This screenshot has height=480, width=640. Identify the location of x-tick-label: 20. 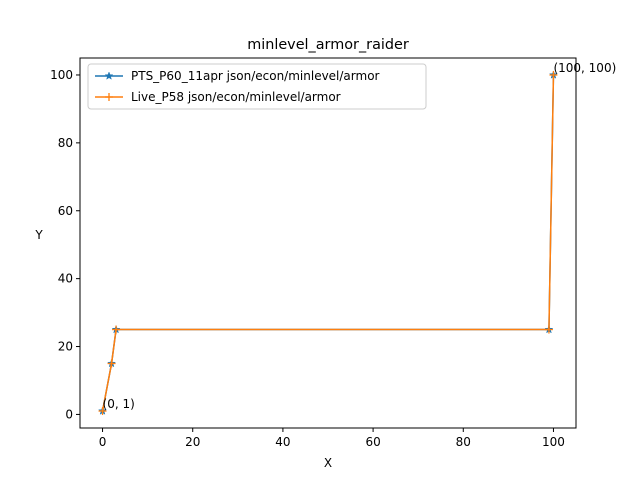
(192, 442).